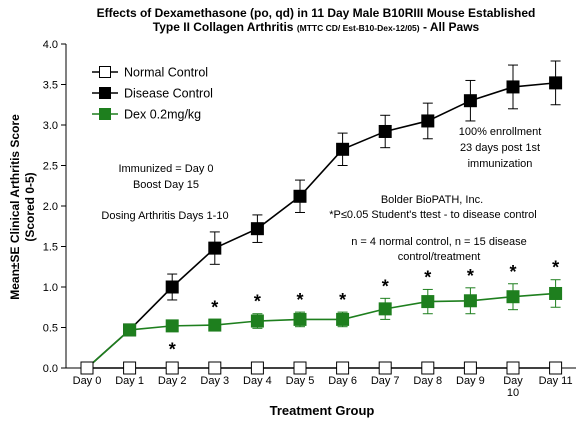  Describe the element at coordinates (300, 381) in the screenshot. I see `x-tick-label: Day 5` at that location.